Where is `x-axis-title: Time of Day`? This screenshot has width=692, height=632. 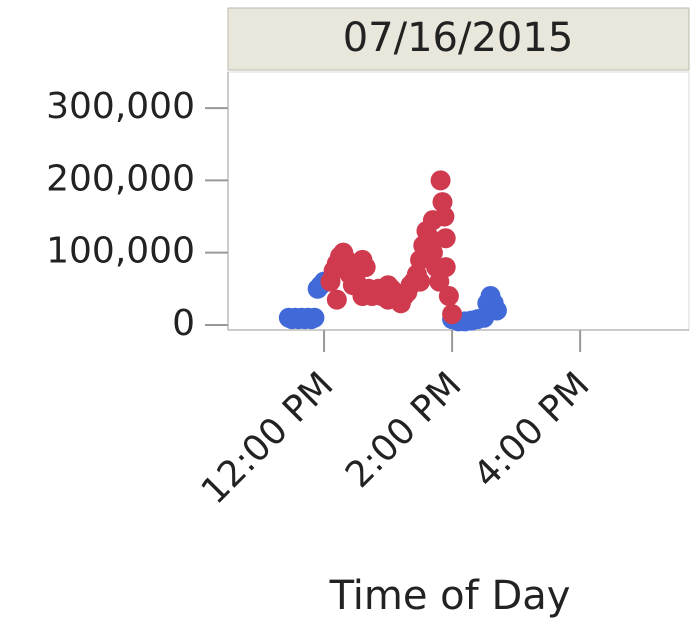
x-axis-title: Time of Day is located at coordinates (450, 596).